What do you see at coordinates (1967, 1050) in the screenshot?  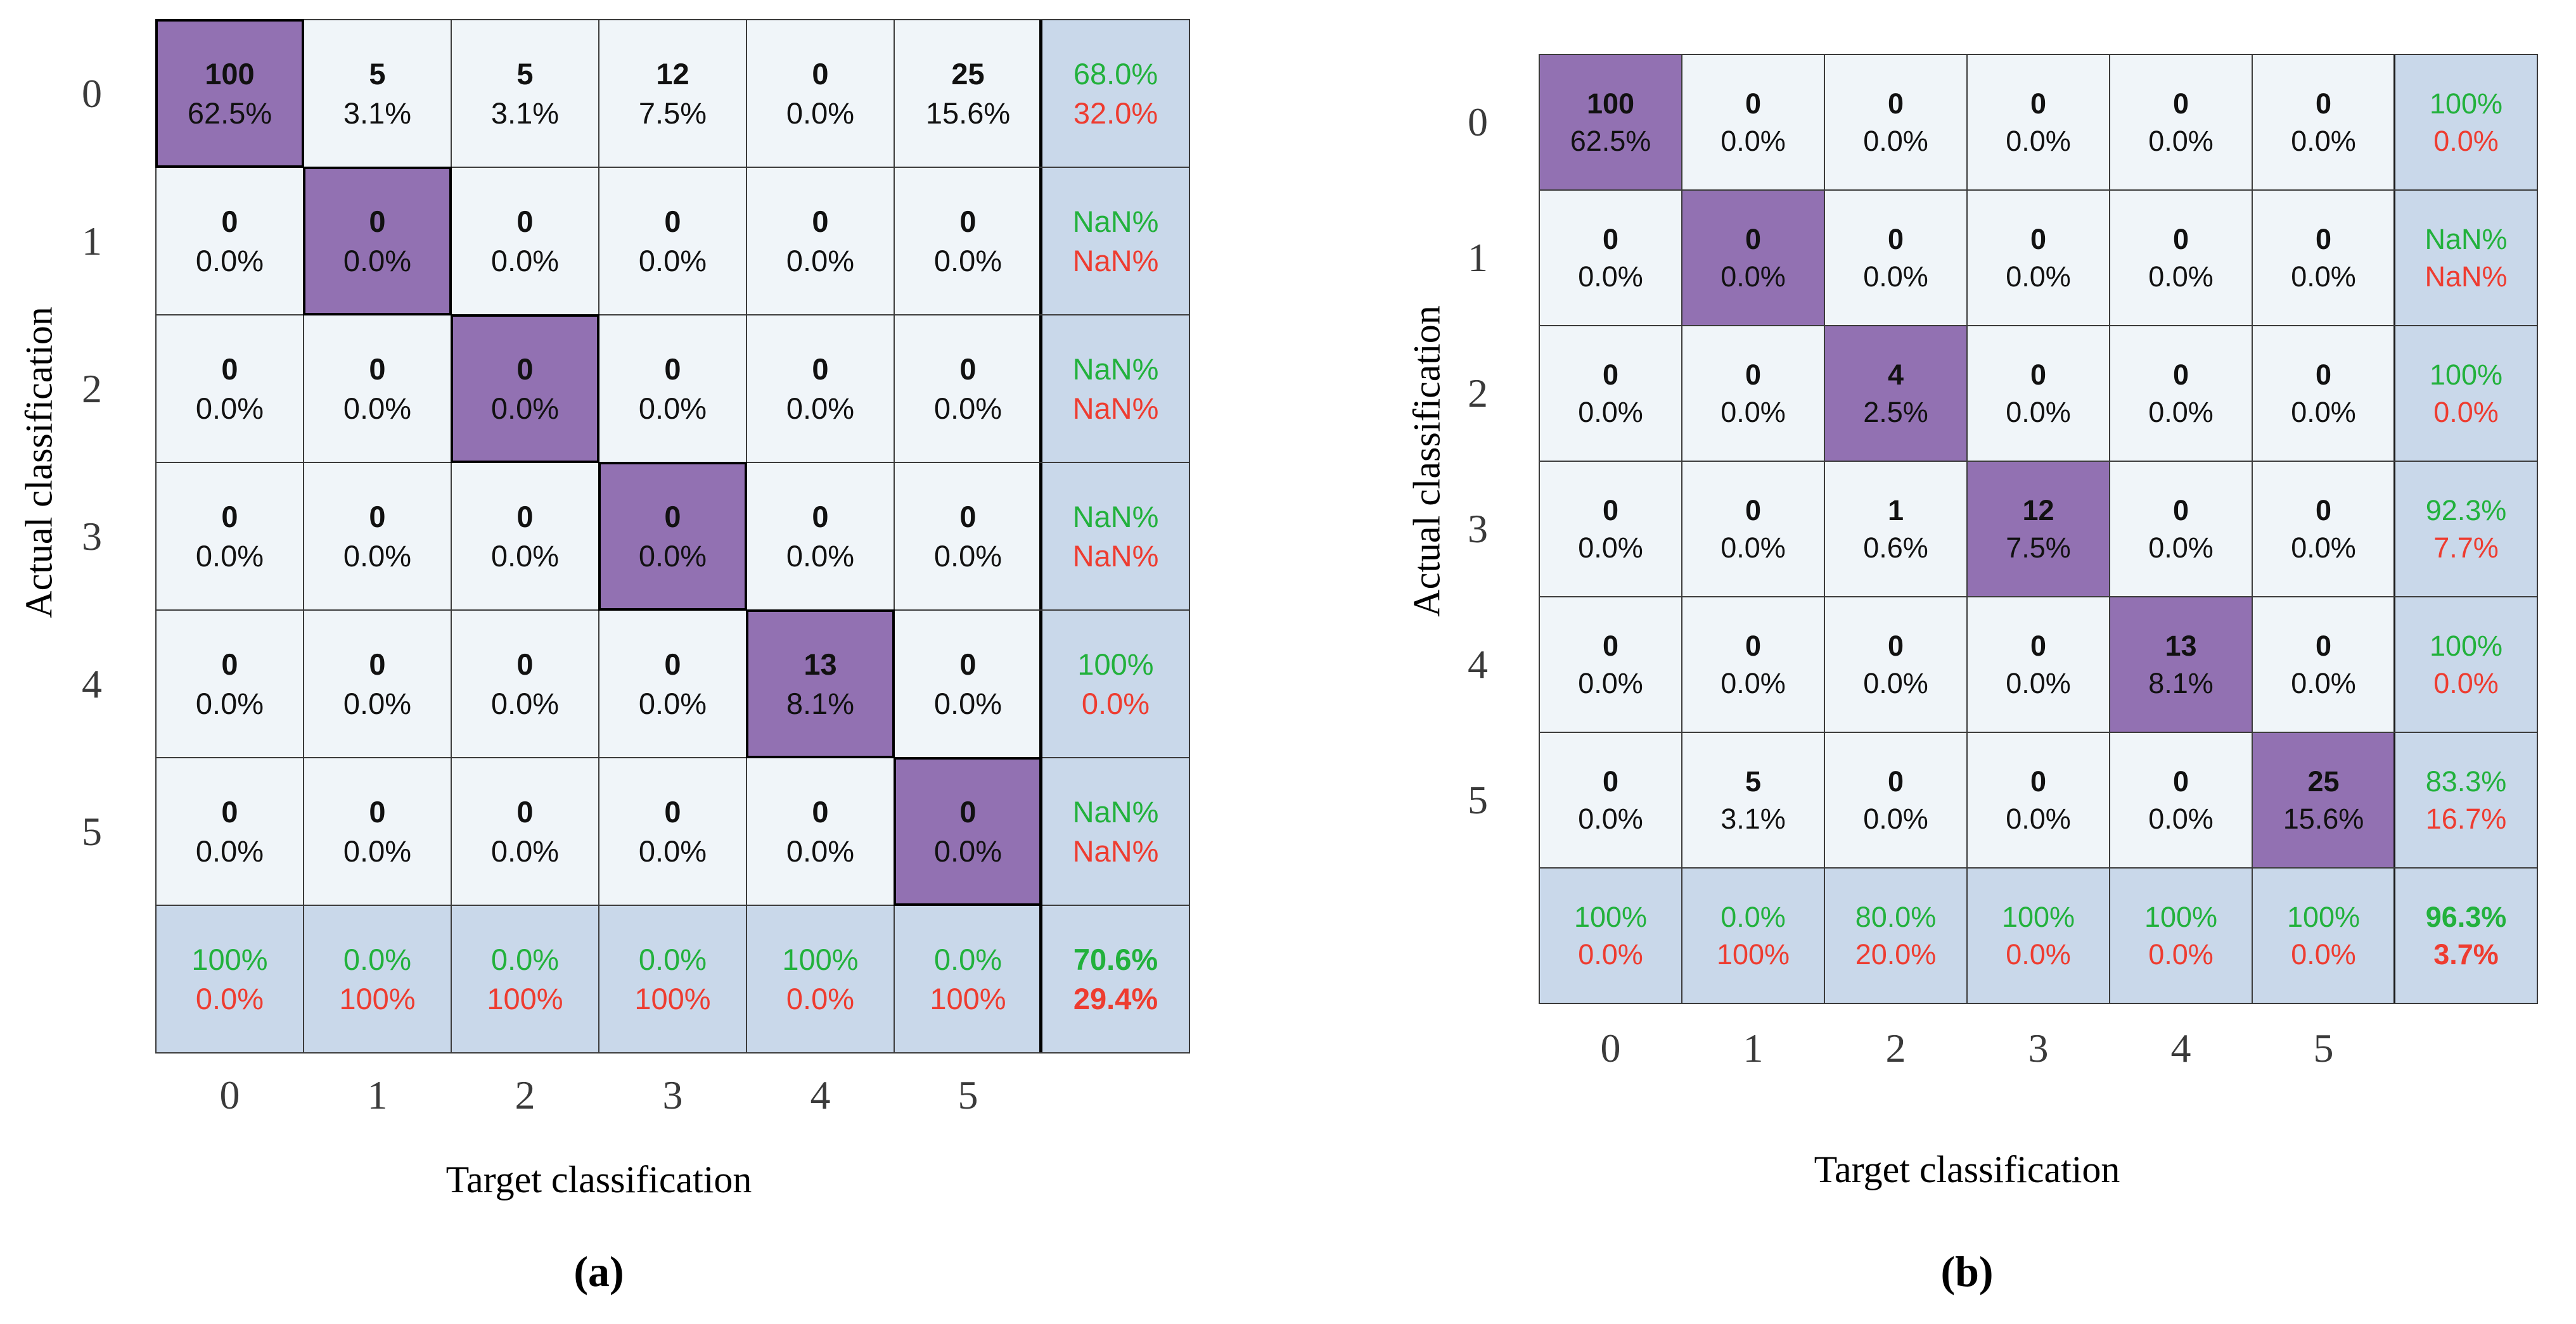 I see `col-tick-labels-b: 0 1 2 3 4 5` at bounding box center [1967, 1050].